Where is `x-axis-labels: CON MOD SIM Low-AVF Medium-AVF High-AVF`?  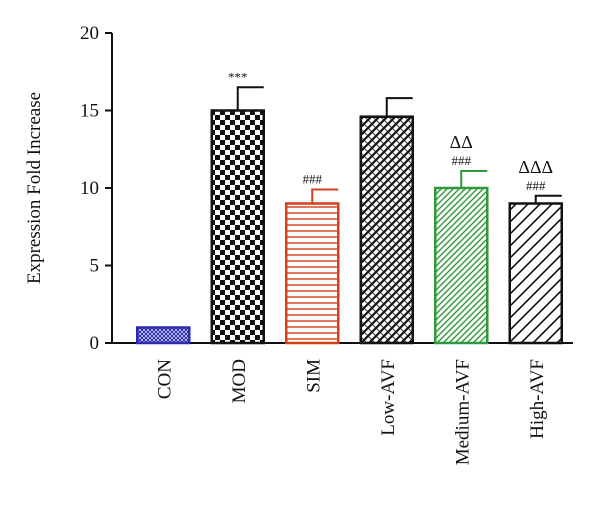 x-axis-labels: CON MOD SIM Low-AVF Medium-AVF High-AVF is located at coordinates (351, 412).